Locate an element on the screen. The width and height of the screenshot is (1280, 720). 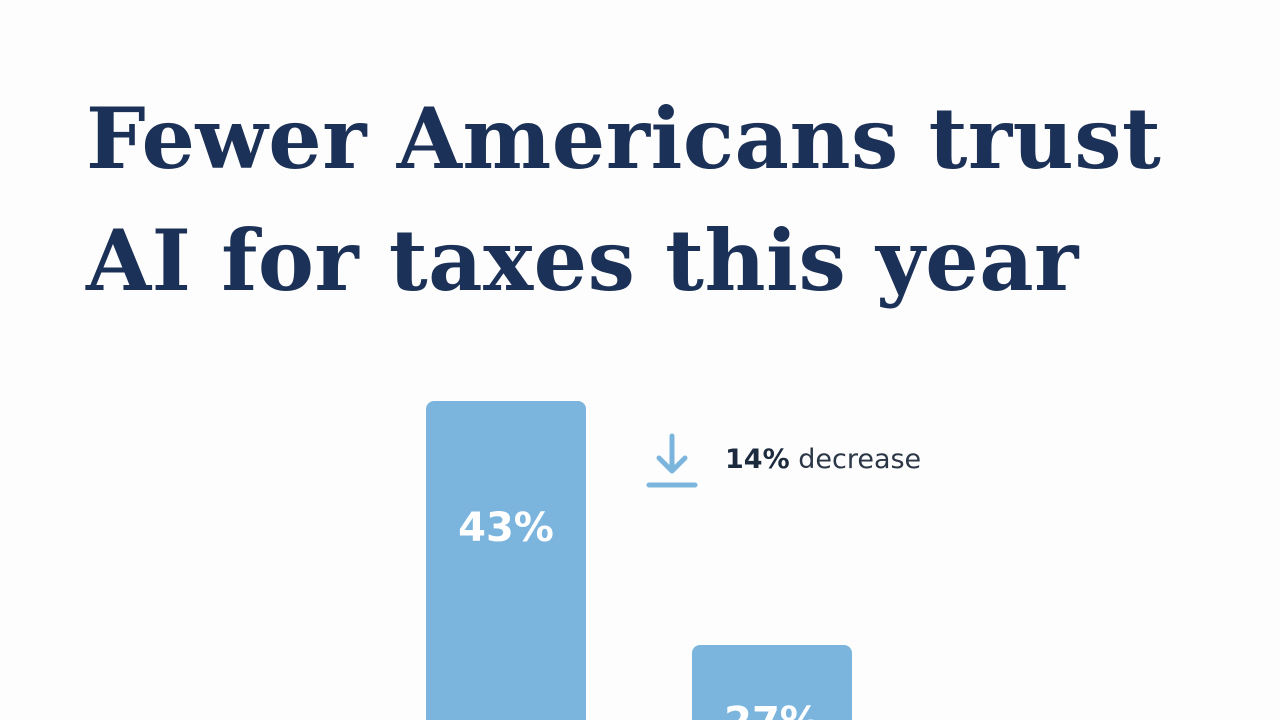
bar-value-label: 43% is located at coordinates (506, 528).